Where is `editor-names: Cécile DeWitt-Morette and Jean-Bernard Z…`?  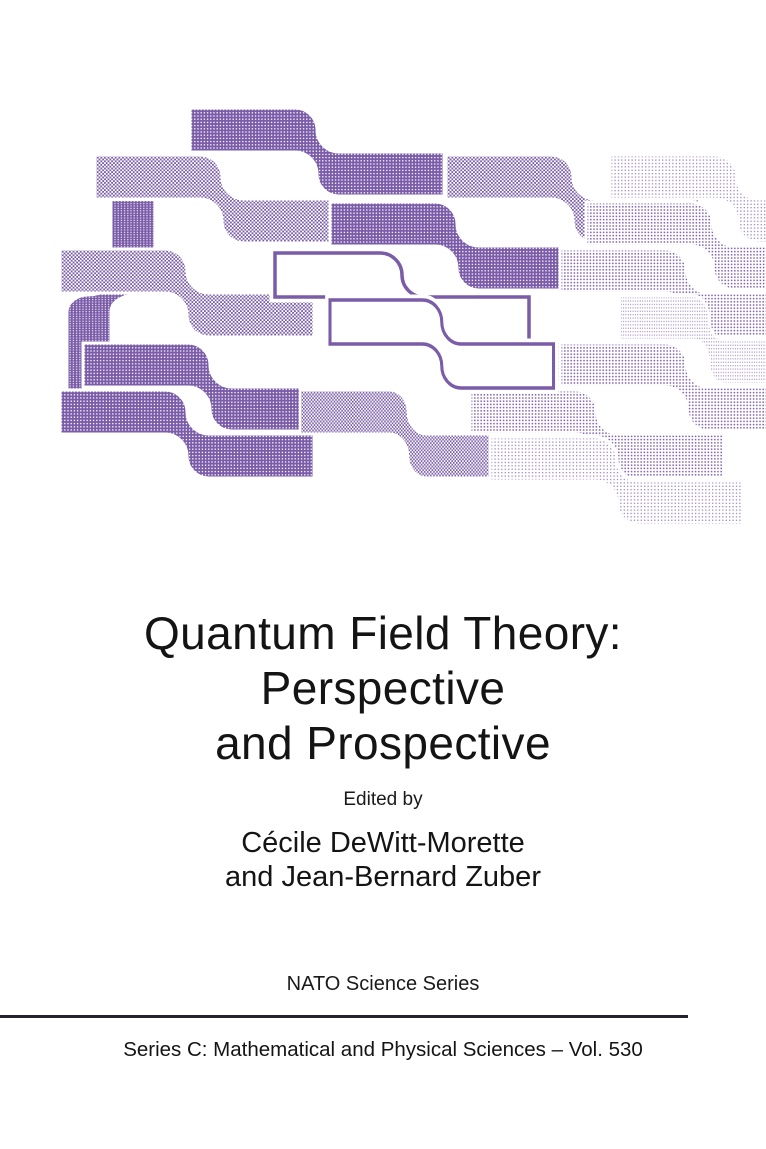
editor-names: Cécile DeWitt-Morette and Jean-Bernard Z… is located at coordinates (383, 860).